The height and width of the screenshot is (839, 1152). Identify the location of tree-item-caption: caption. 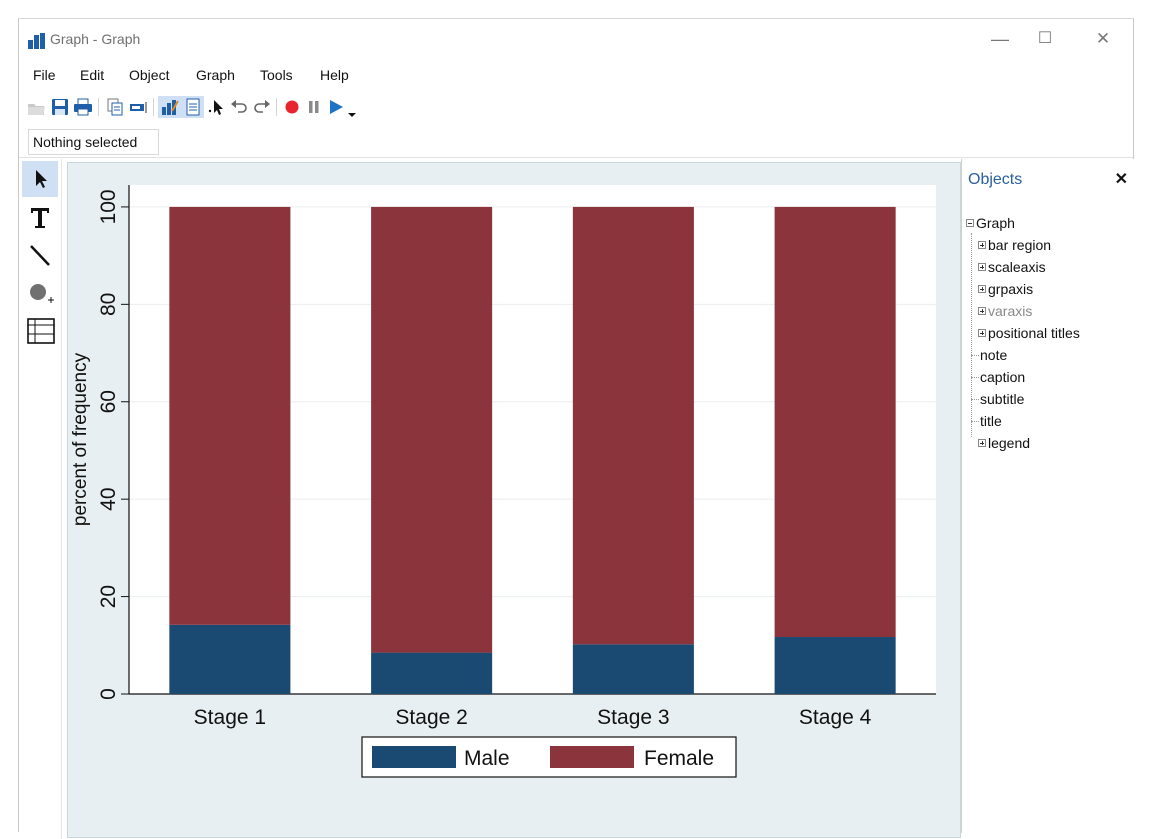
(998, 377).